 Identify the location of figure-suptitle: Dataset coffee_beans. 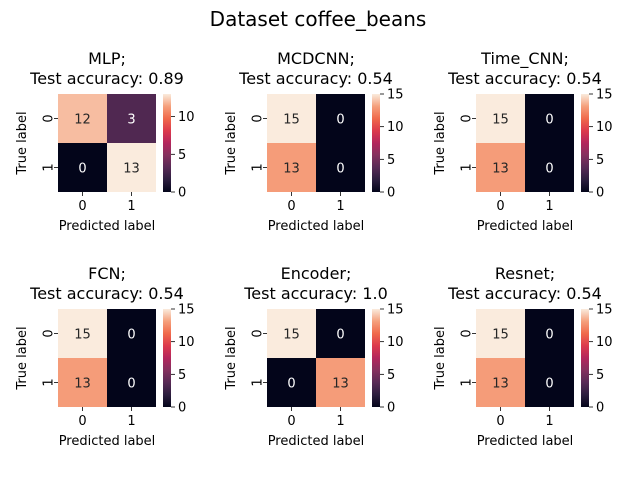
(318, 19).